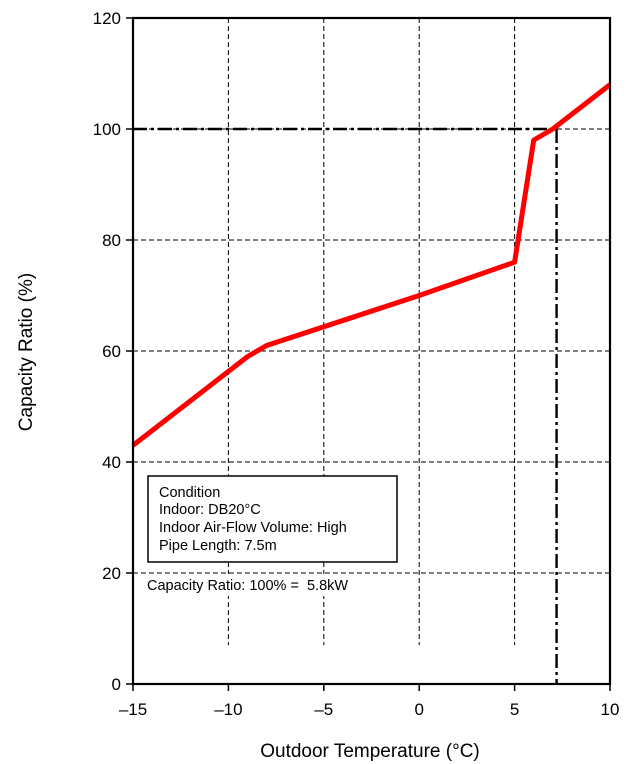 This screenshot has height=764, width=637. I want to click on condition-line-3: Indoor Air-Flow Volume: High, so click(253, 528).